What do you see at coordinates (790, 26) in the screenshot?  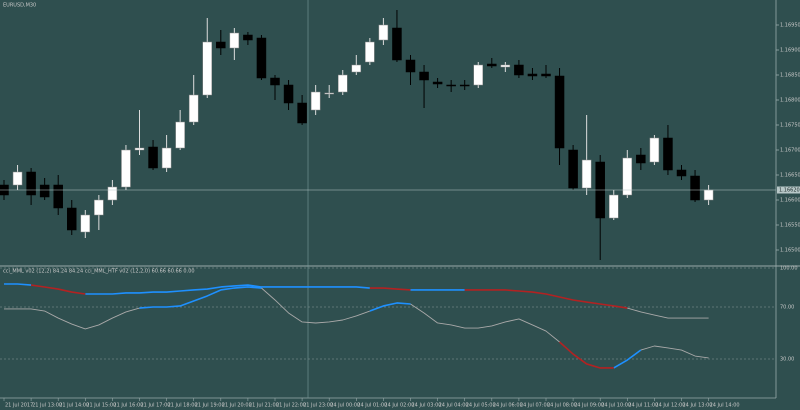 I see `y-tick-label: 1.16950` at bounding box center [790, 26].